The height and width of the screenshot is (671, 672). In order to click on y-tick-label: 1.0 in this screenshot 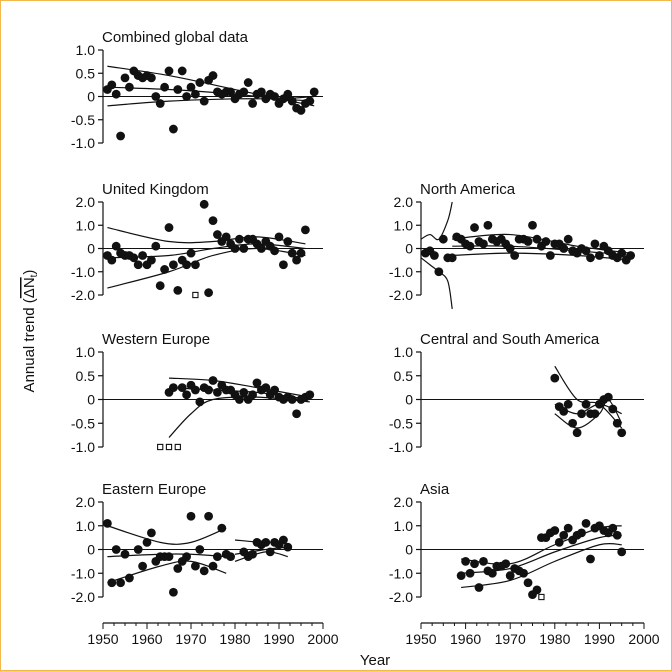, I will do `click(404, 225)`.